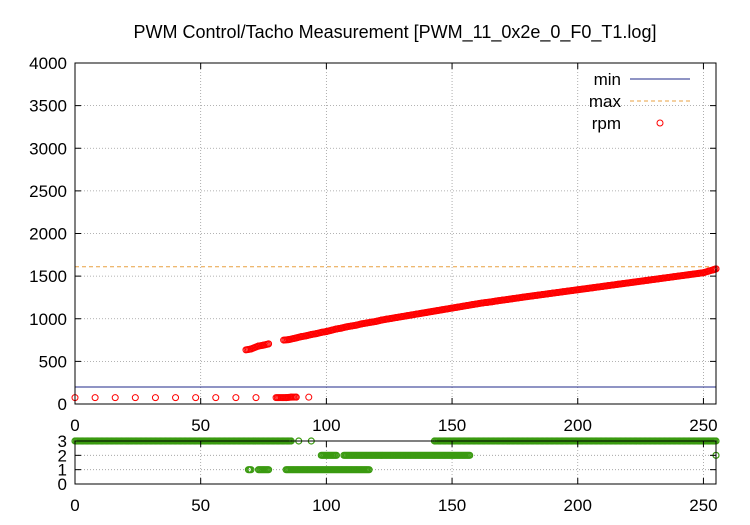 This screenshot has width=750, height=525. I want to click on y-tick-label: 3, so click(62, 441).